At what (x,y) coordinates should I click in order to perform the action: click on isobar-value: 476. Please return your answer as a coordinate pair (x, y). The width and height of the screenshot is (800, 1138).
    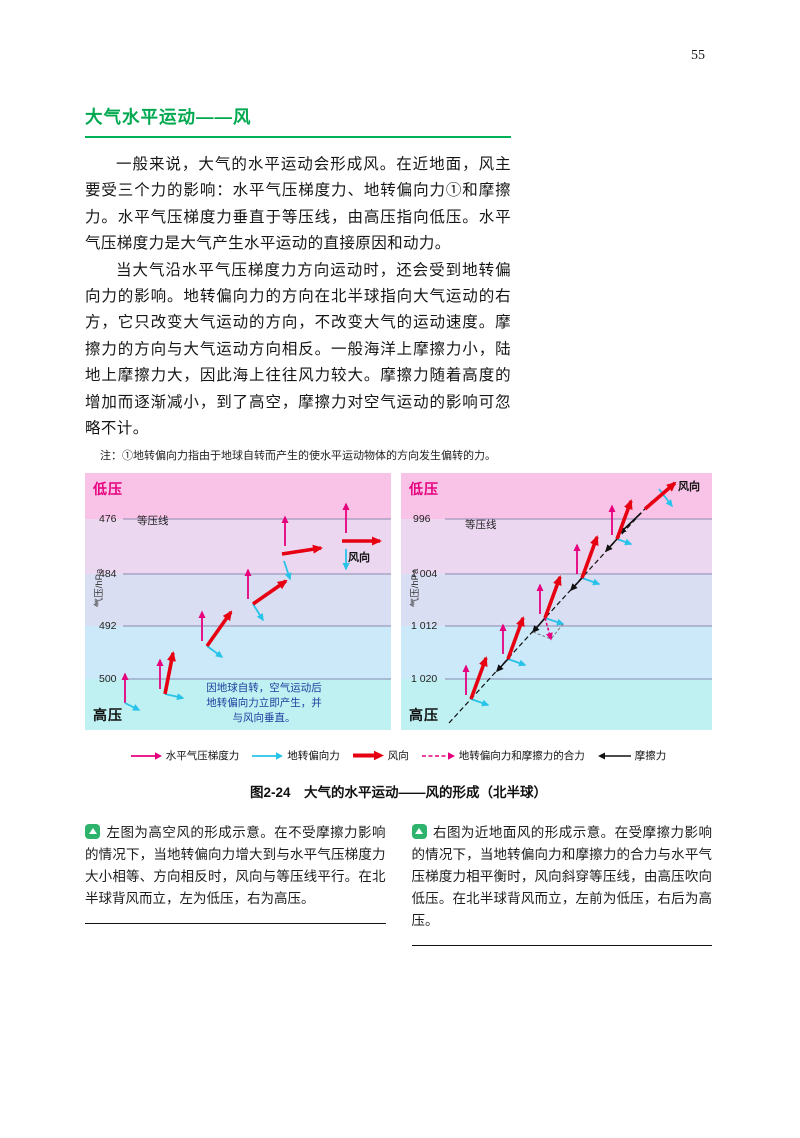
    Looking at the image, I should click on (108, 519).